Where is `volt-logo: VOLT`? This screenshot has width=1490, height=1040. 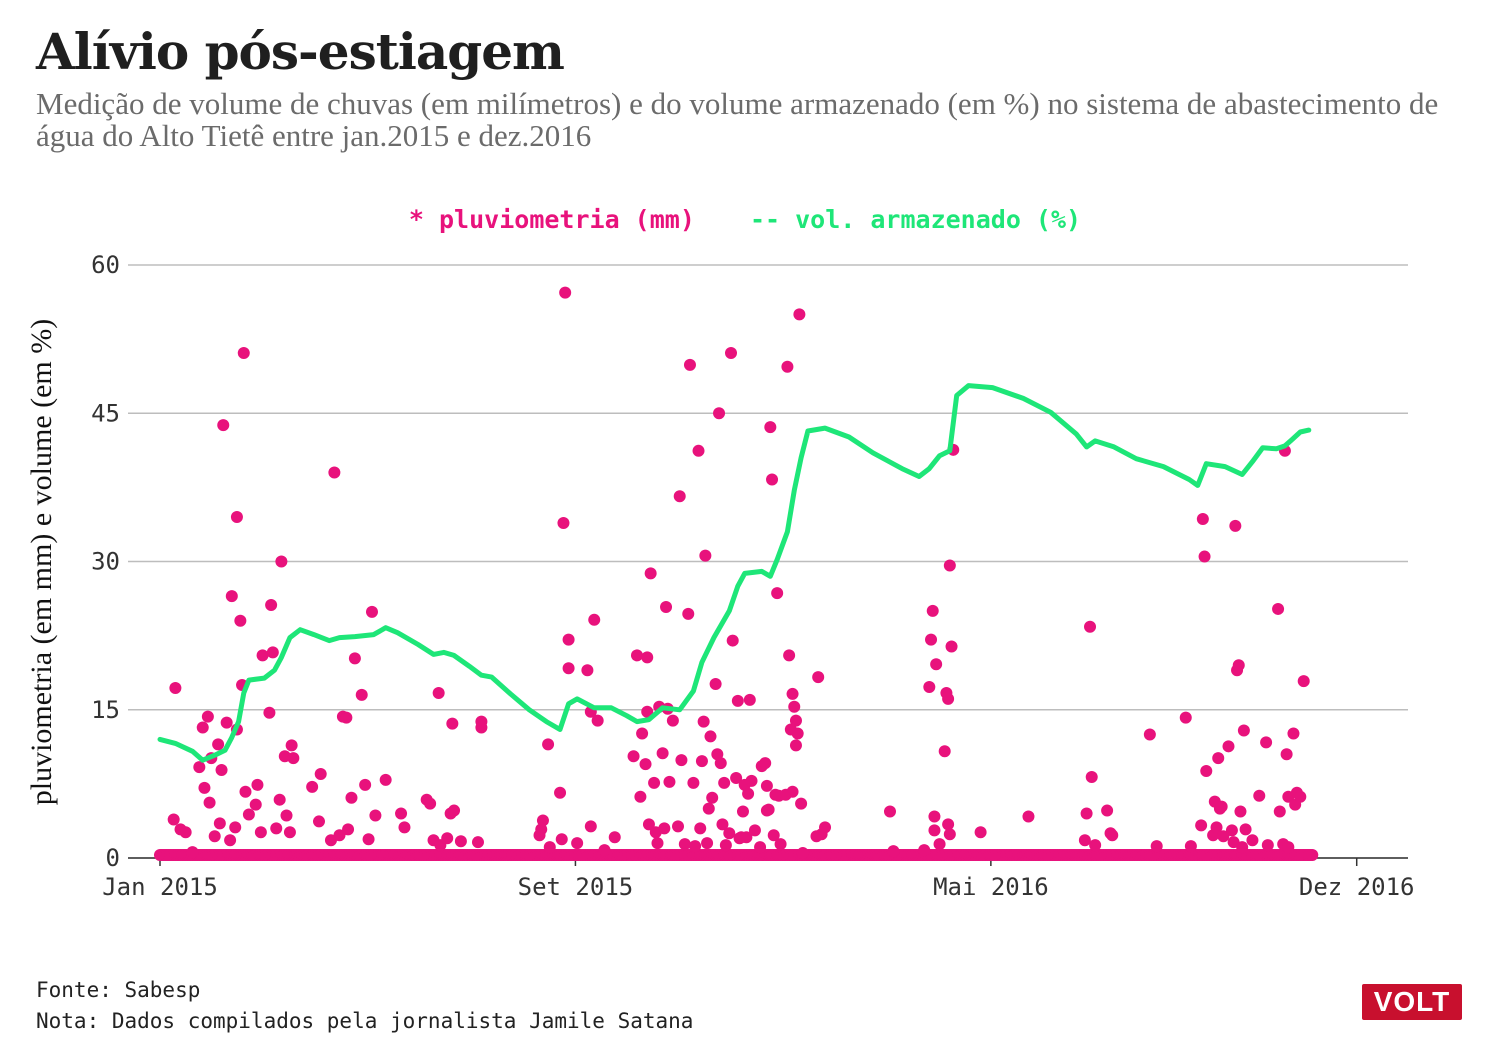 volt-logo: VOLT is located at coordinates (1412, 1002).